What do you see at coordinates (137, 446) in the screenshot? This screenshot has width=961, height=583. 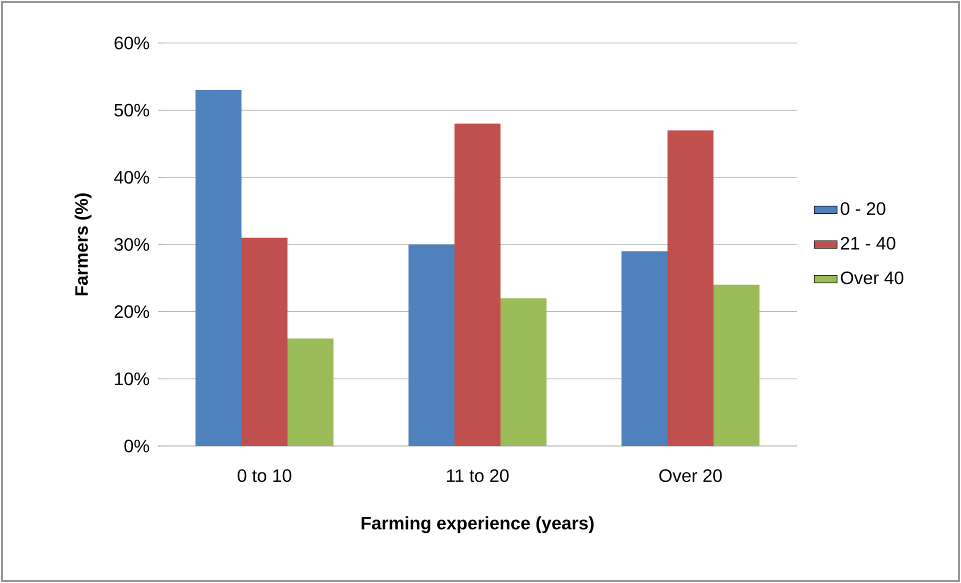 I see `y-tick-label: 0%` at bounding box center [137, 446].